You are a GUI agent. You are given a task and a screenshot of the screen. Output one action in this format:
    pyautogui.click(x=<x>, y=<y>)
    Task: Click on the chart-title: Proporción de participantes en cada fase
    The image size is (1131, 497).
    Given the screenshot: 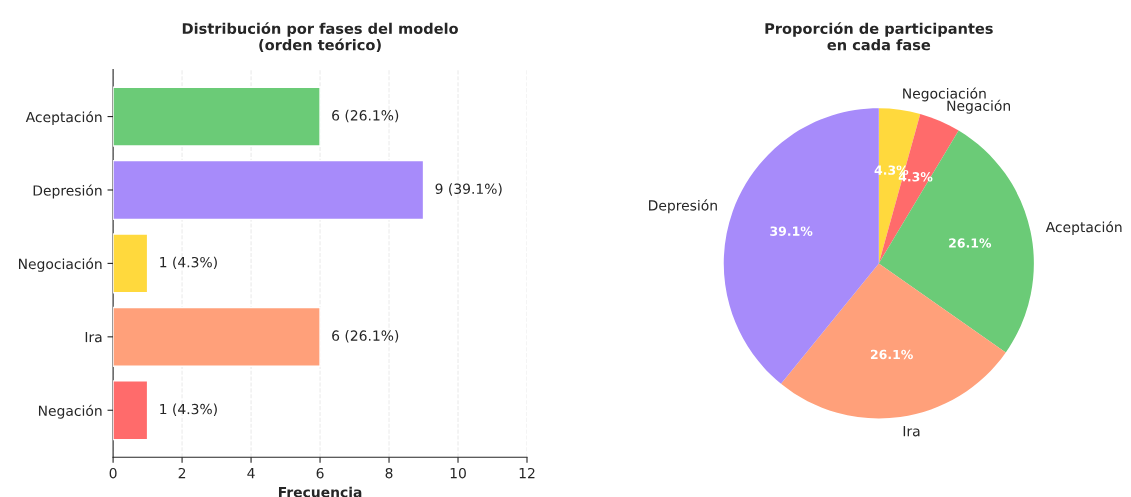 What is the action you would take?
    pyautogui.click(x=879, y=36)
    